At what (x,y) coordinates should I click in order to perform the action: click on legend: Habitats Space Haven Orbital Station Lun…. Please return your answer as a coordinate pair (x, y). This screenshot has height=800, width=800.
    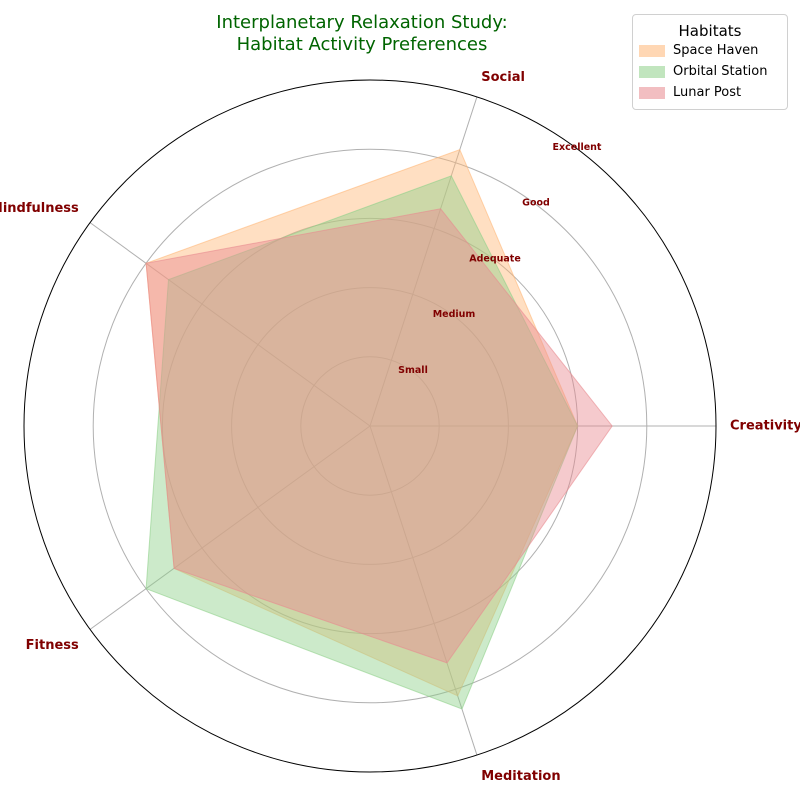
    Looking at the image, I should click on (710, 62).